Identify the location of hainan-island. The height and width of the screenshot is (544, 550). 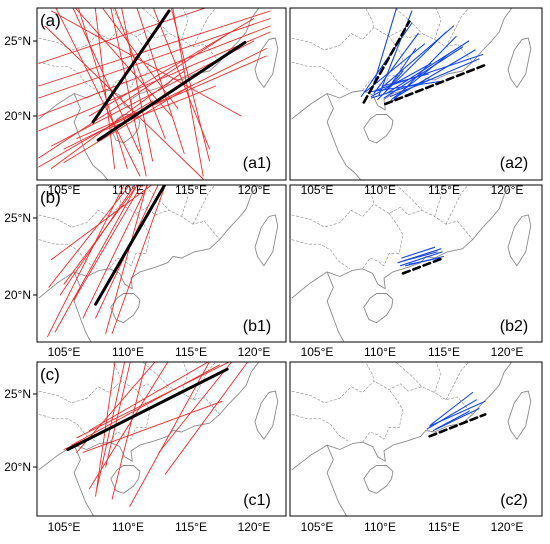
(125, 308).